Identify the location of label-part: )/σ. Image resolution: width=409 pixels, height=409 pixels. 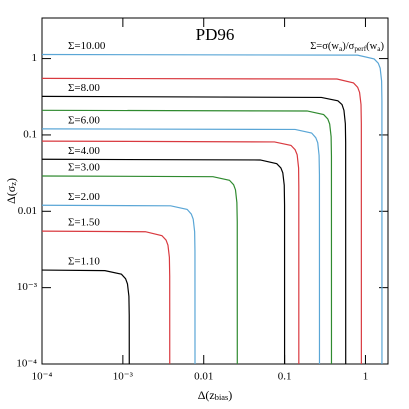
(348, 46).